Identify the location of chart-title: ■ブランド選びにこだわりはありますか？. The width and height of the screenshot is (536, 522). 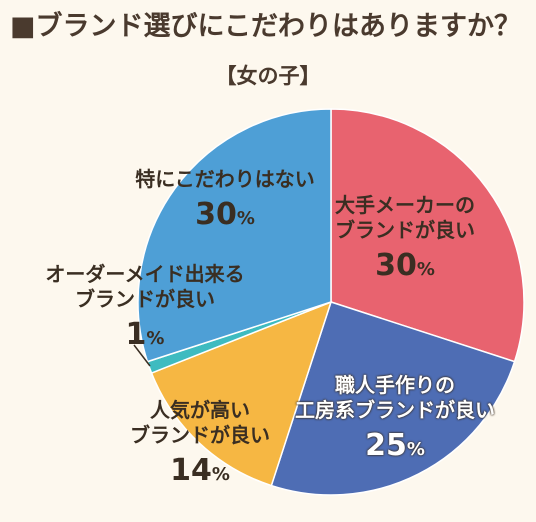
(265, 26).